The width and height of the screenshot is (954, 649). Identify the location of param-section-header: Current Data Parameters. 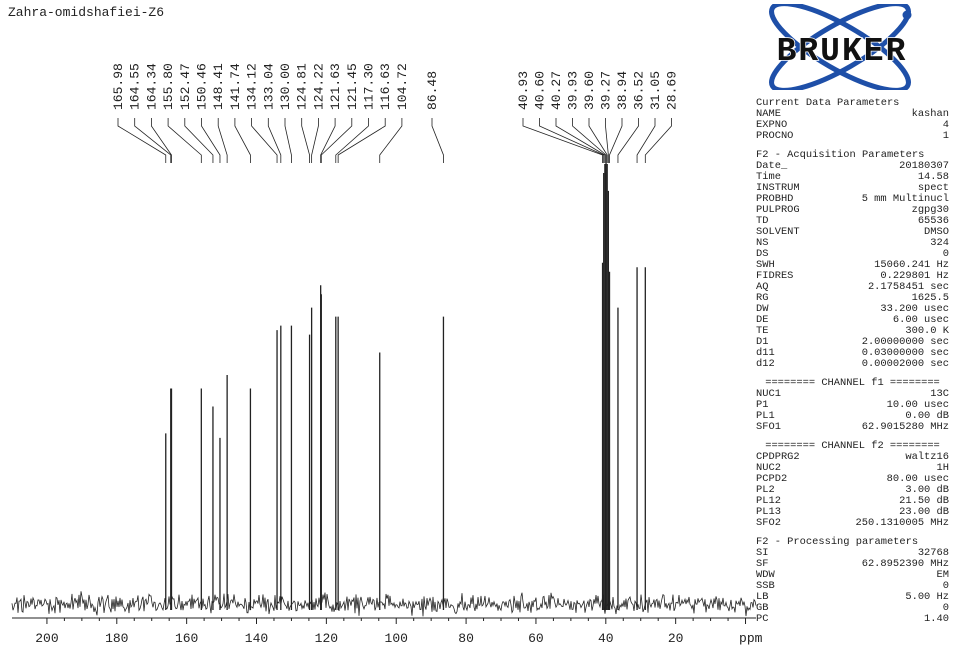
(828, 103).